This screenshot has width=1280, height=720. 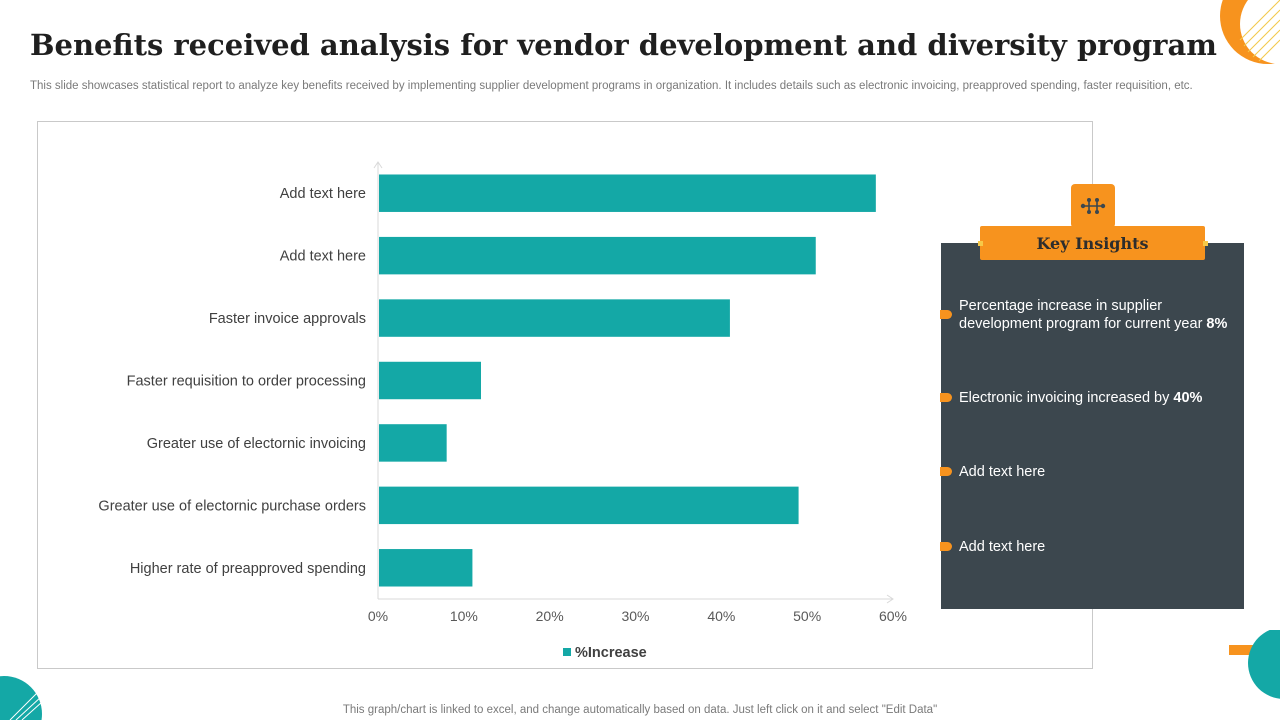 I want to click on x-tick-label: 0%, so click(x=378, y=616).